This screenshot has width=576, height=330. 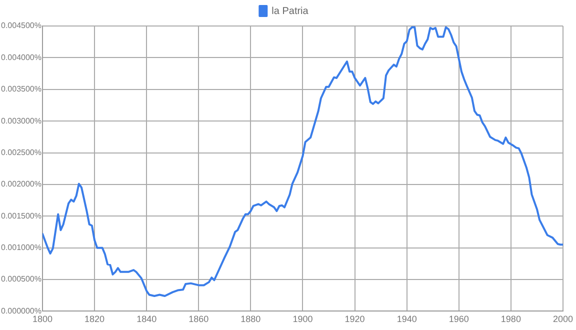 I want to click on y-tick-label: 0.004500%, so click(x=21, y=25).